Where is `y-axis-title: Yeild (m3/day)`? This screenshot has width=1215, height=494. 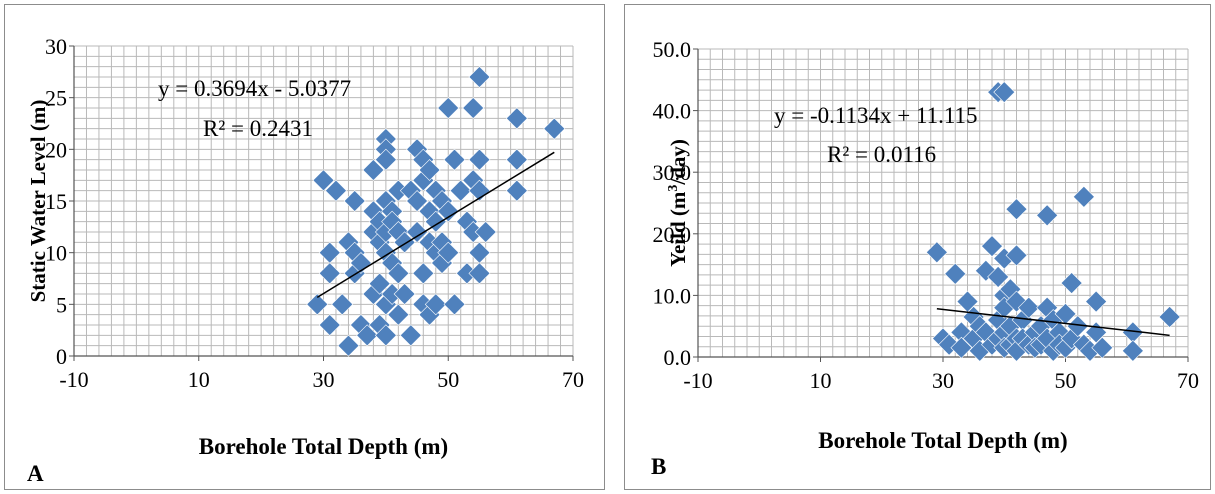 y-axis-title: Yeild (m3/day) is located at coordinates (678, 203).